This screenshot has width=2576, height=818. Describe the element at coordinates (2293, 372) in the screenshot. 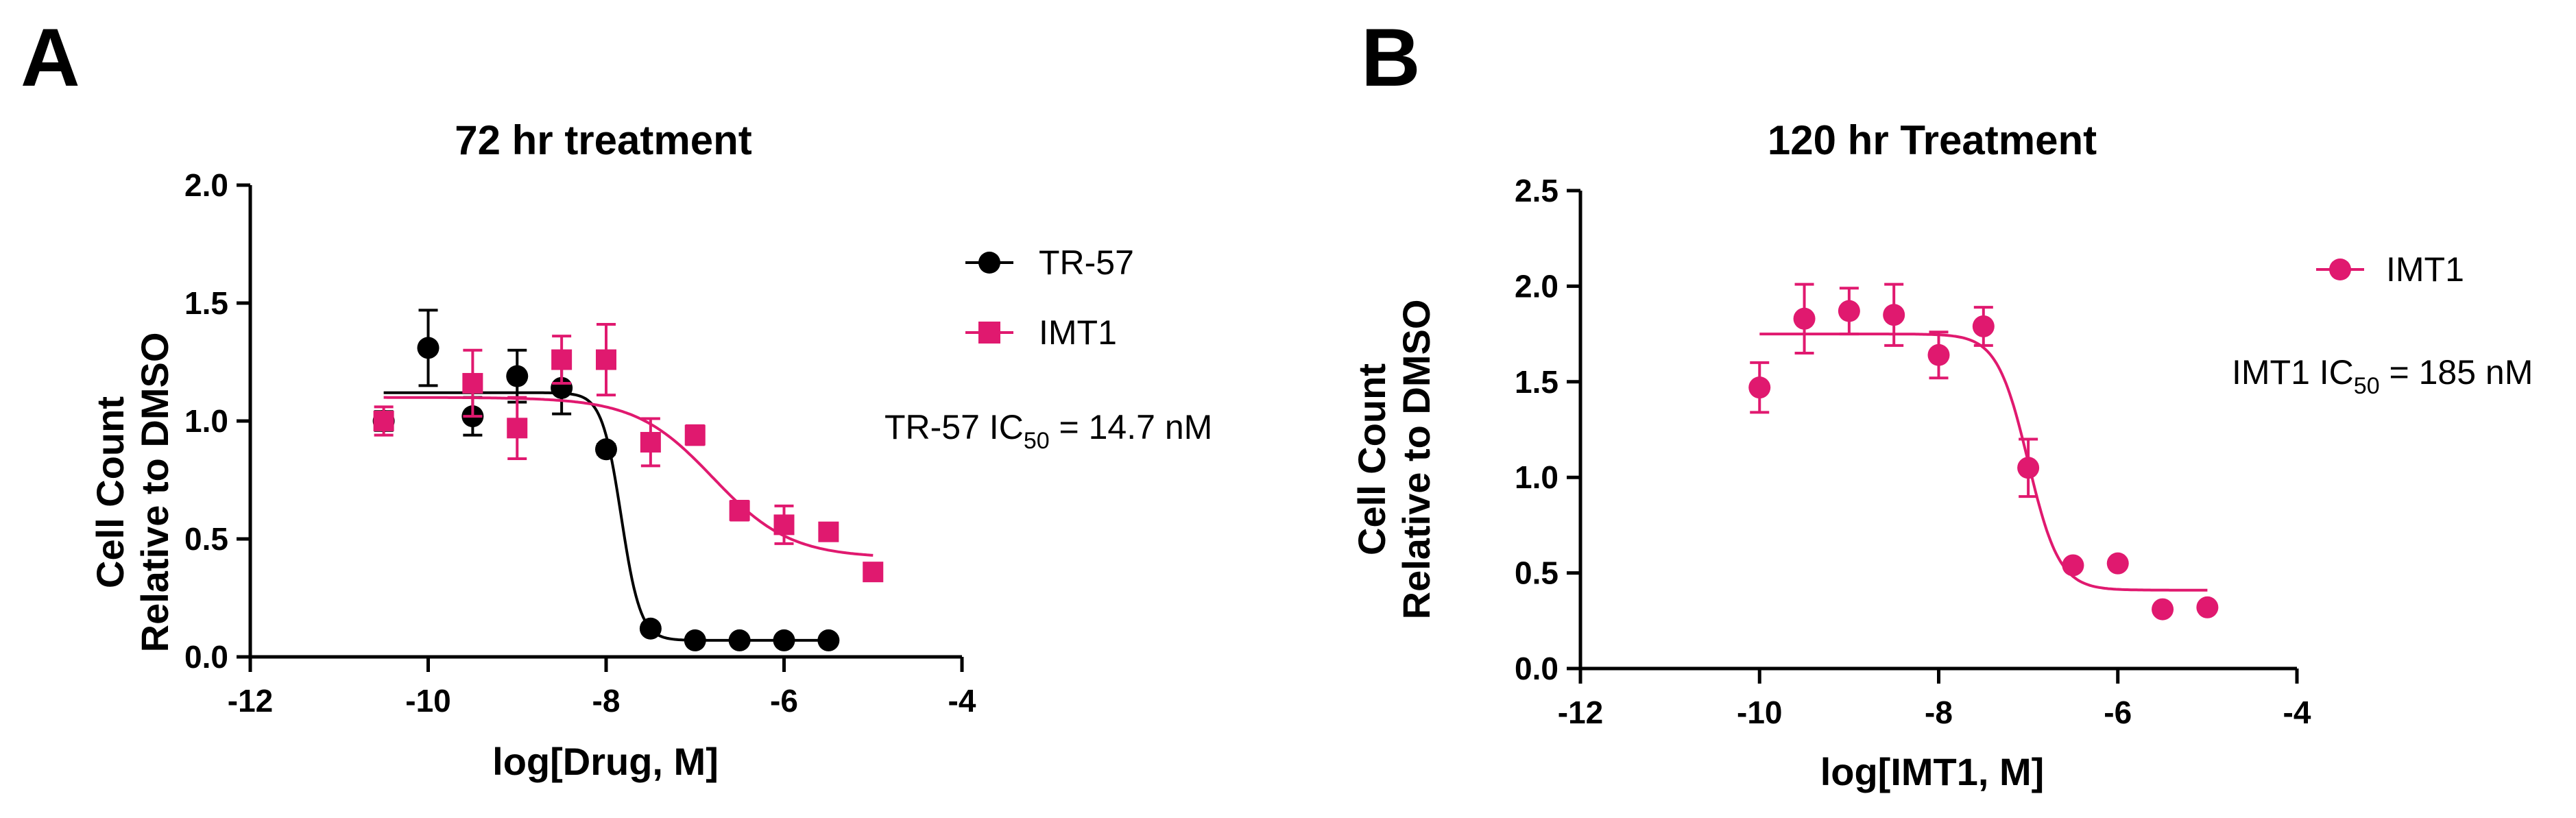

I see `ic50-prefix: IMT1 IC` at that location.